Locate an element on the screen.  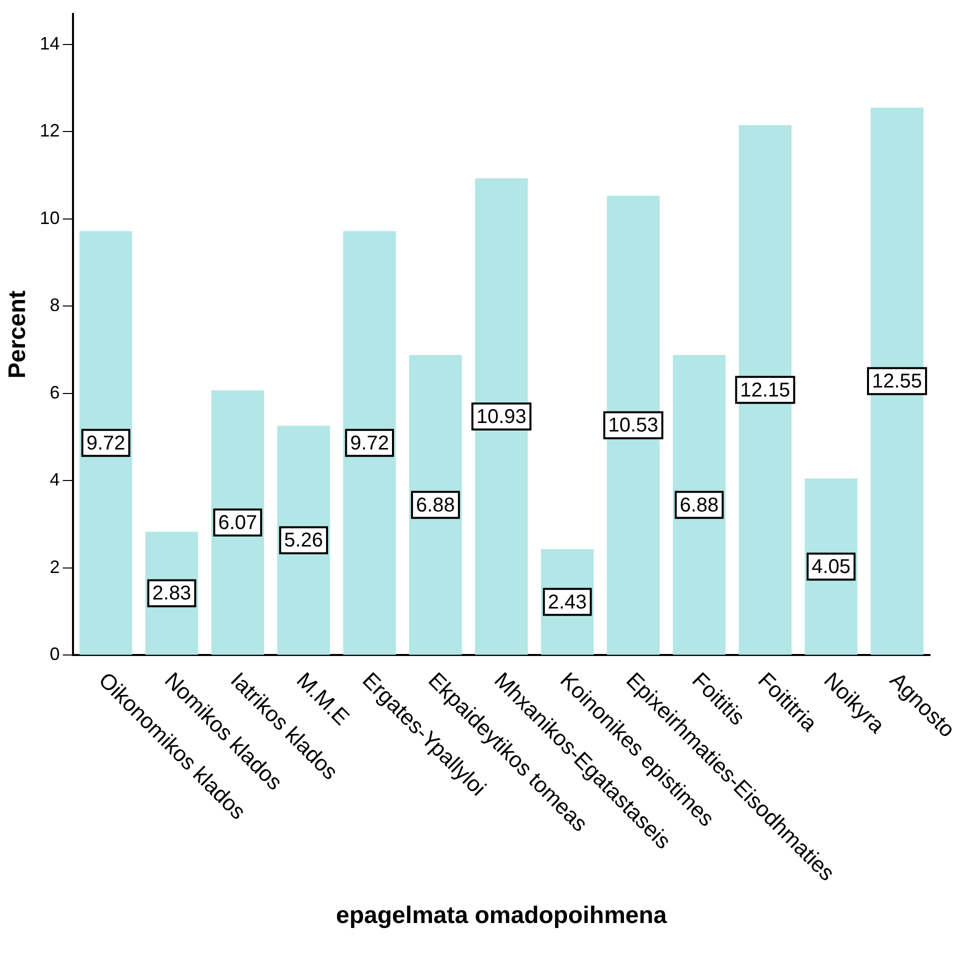
y-tick-label: 6 is located at coordinates (55, 392).